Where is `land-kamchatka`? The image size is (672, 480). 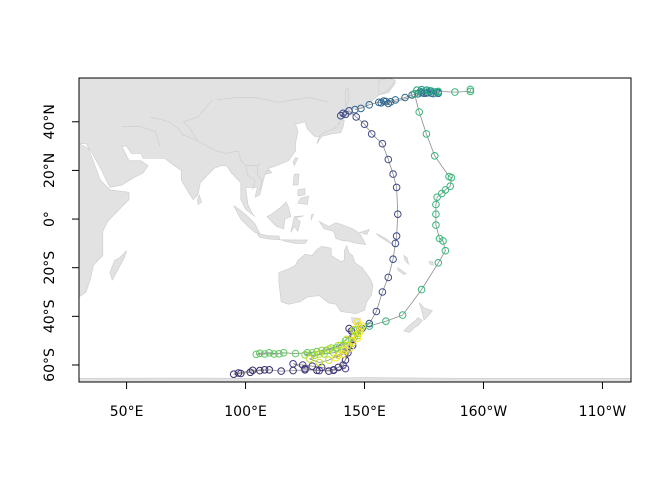
land-kamchatka is located at coordinates (387, 87).